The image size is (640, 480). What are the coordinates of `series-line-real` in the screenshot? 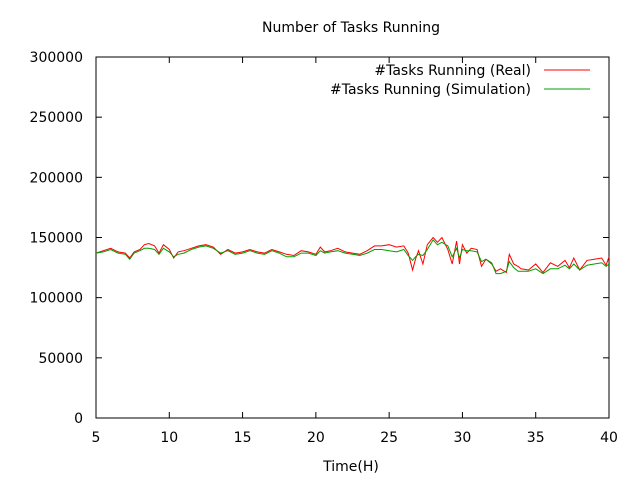 It's located at (352, 255).